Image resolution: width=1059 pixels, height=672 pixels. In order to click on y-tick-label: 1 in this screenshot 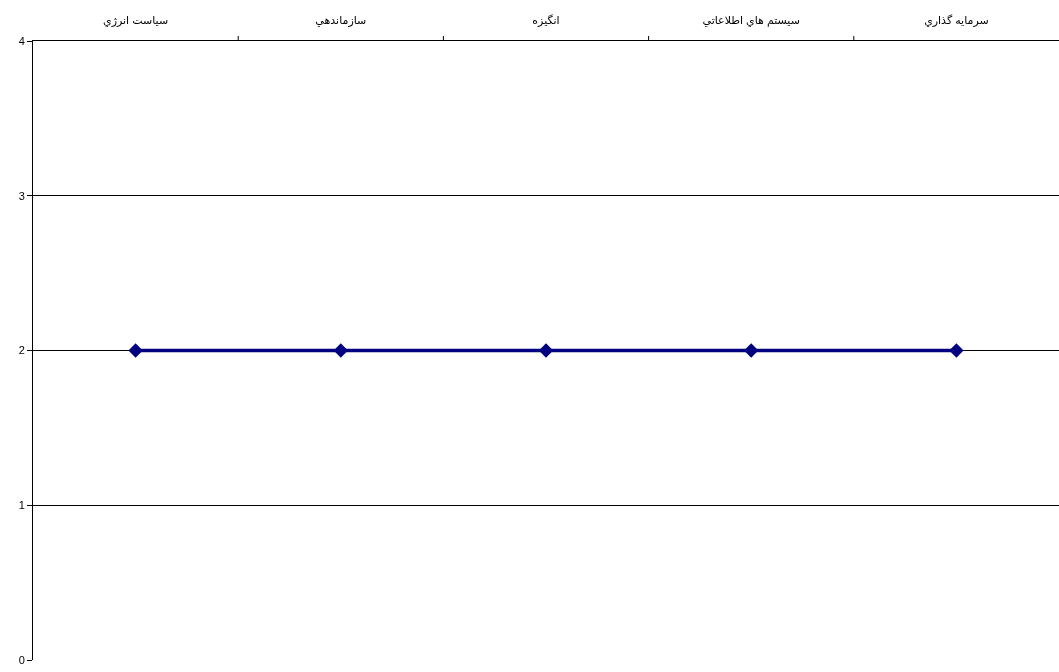, I will do `click(21, 505)`.